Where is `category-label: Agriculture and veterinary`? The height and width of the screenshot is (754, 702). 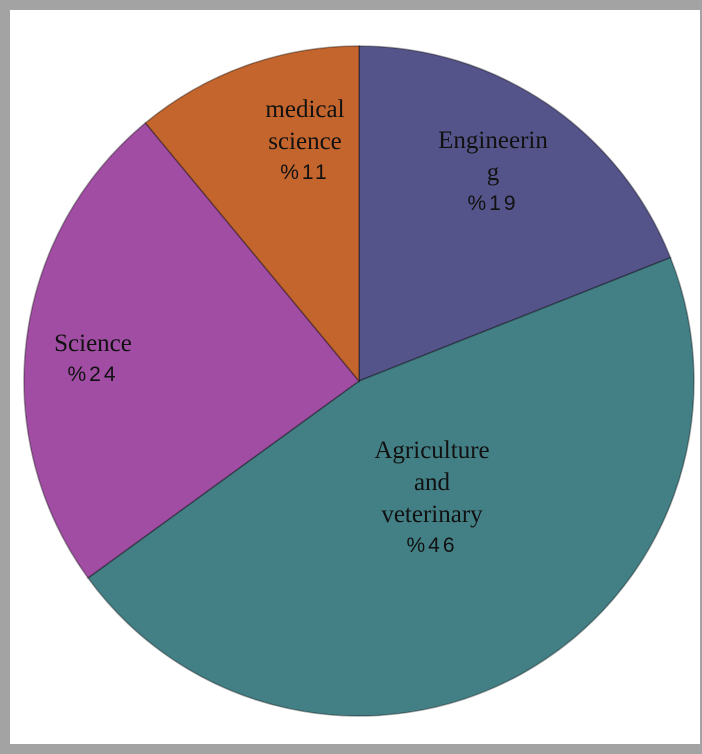
category-label: Agriculture and veterinary is located at coordinates (432, 482).